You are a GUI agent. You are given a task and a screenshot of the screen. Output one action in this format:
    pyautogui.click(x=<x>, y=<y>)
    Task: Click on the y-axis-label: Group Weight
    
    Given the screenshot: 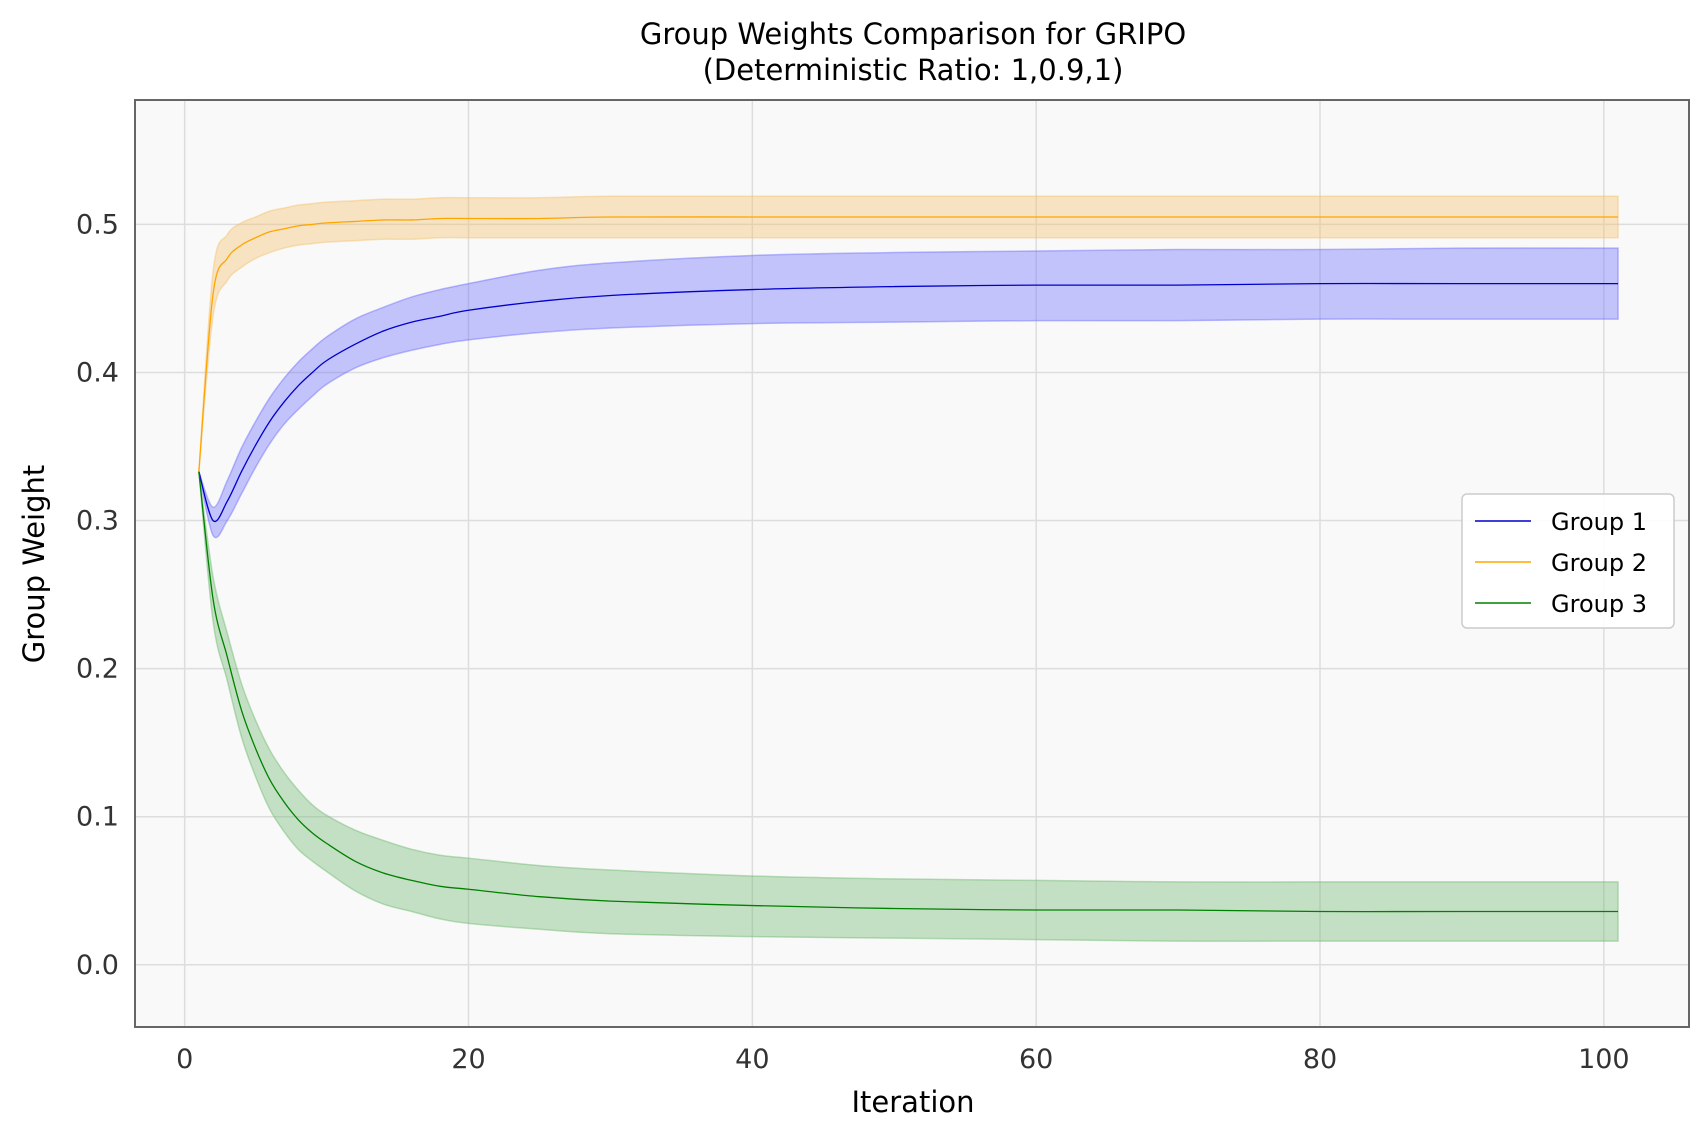 What is the action you would take?
    pyautogui.click(x=34, y=564)
    